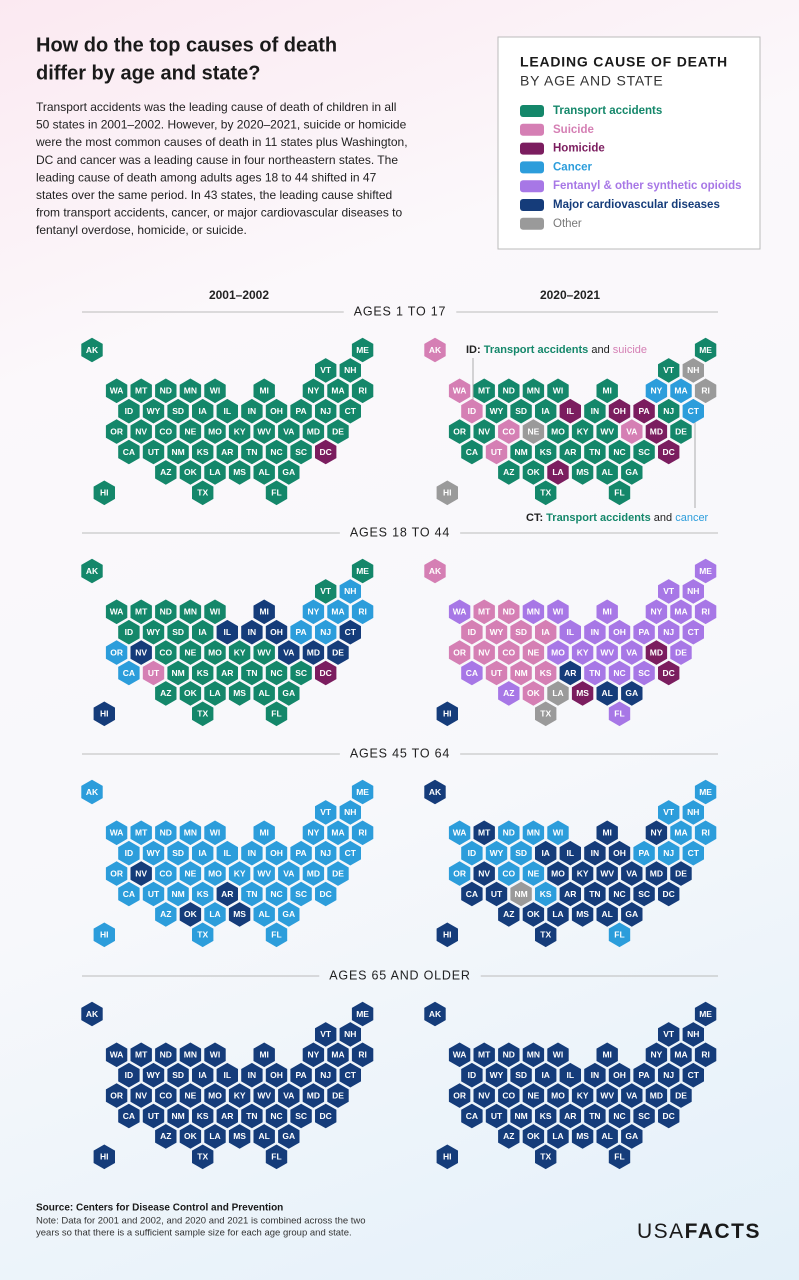 Image resolution: width=799 pixels, height=1280 pixels. Describe the element at coordinates (630, 350) in the screenshot. I see `annotation-part: suicide` at that location.